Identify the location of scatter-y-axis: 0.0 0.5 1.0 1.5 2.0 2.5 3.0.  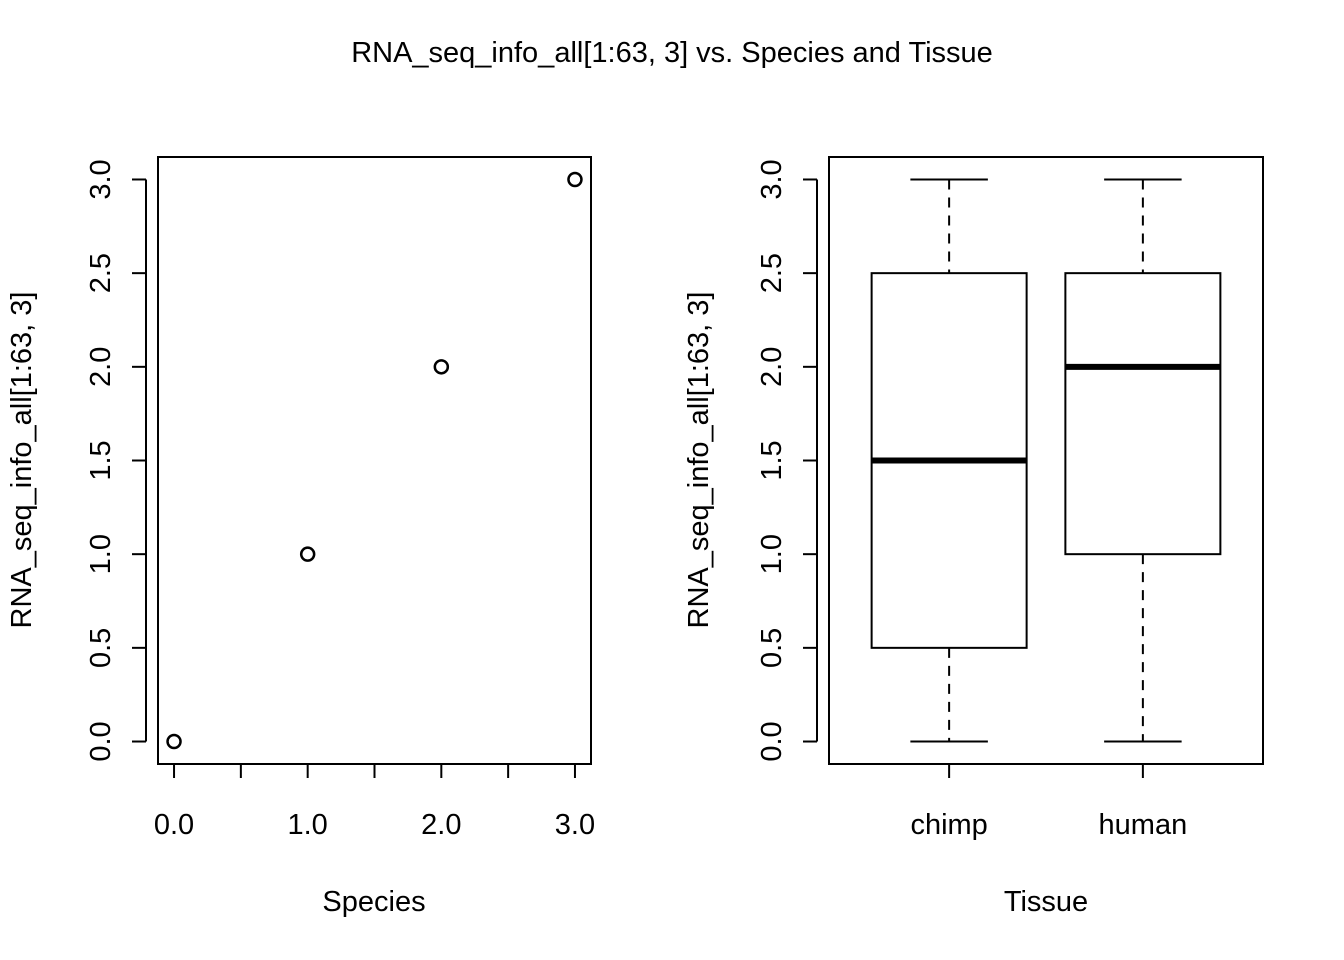
(116, 460).